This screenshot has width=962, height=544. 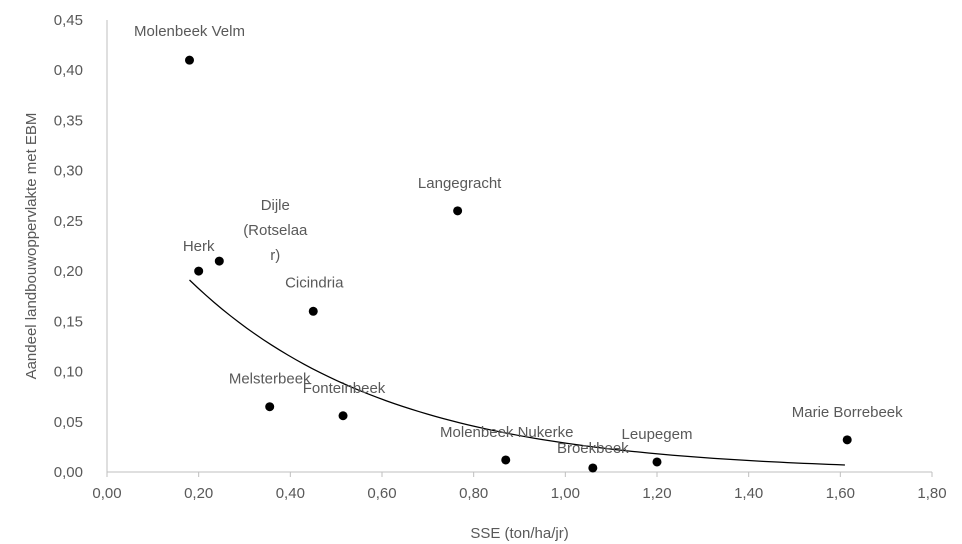 I want to click on y-tick-label: 0,05, so click(x=68, y=422).